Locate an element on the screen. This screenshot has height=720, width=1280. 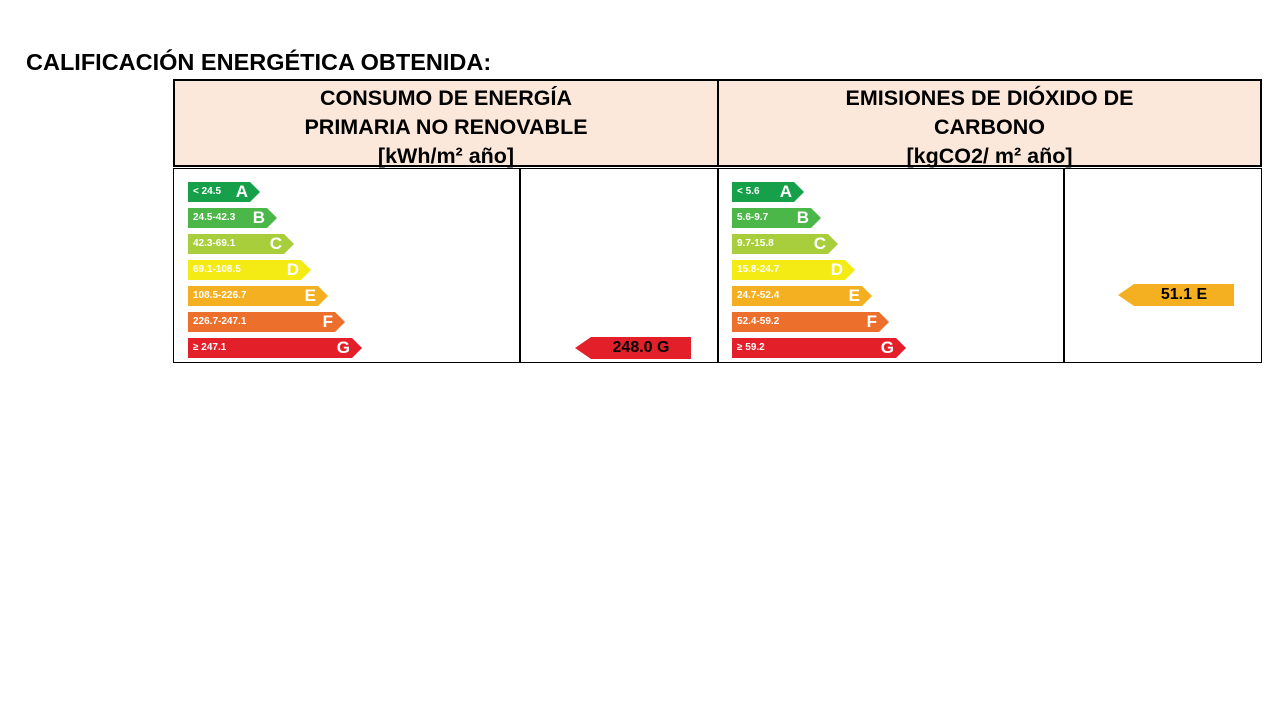
energy-scale-letter-a: A is located at coordinates (241, 191).